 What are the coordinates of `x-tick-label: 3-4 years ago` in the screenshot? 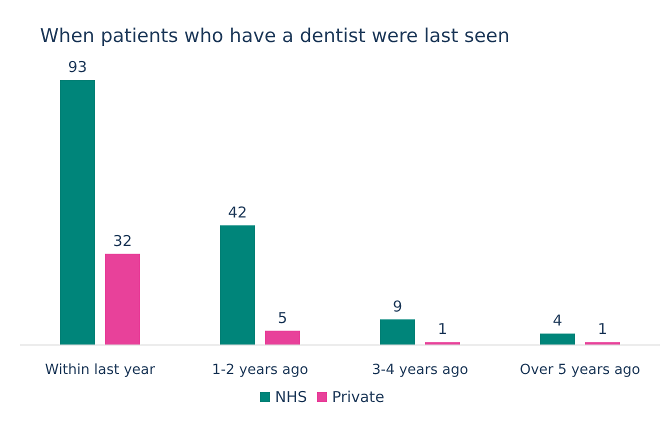 It's located at (420, 370).